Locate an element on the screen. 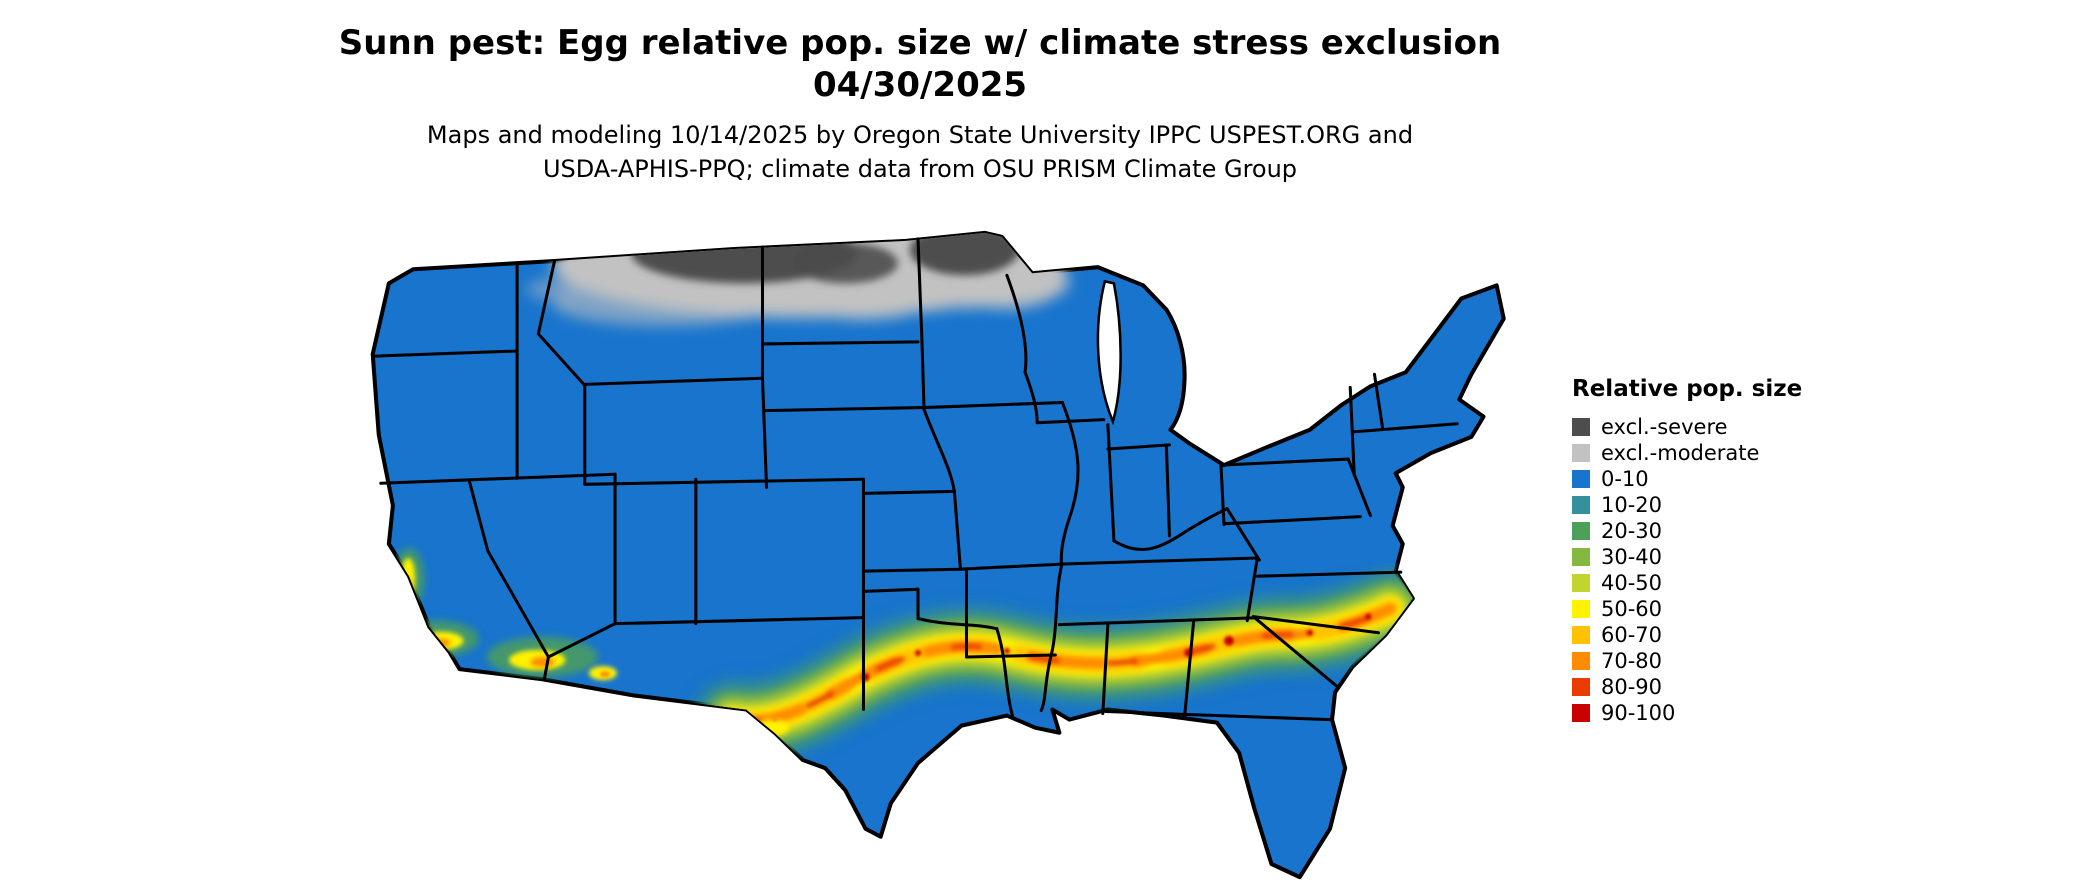  exclusion-severe-region is located at coordinates (825, 258).